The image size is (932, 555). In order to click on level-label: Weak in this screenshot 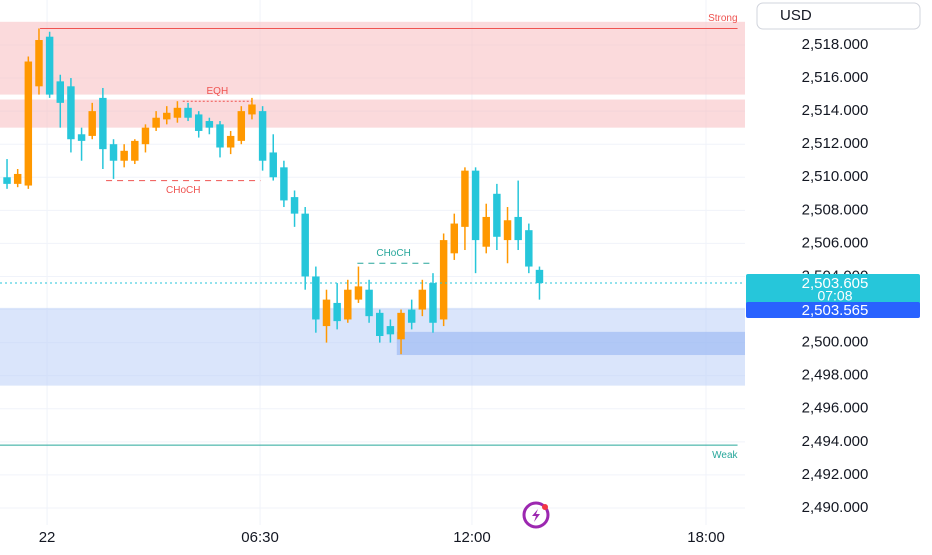, I will do `click(725, 455)`.